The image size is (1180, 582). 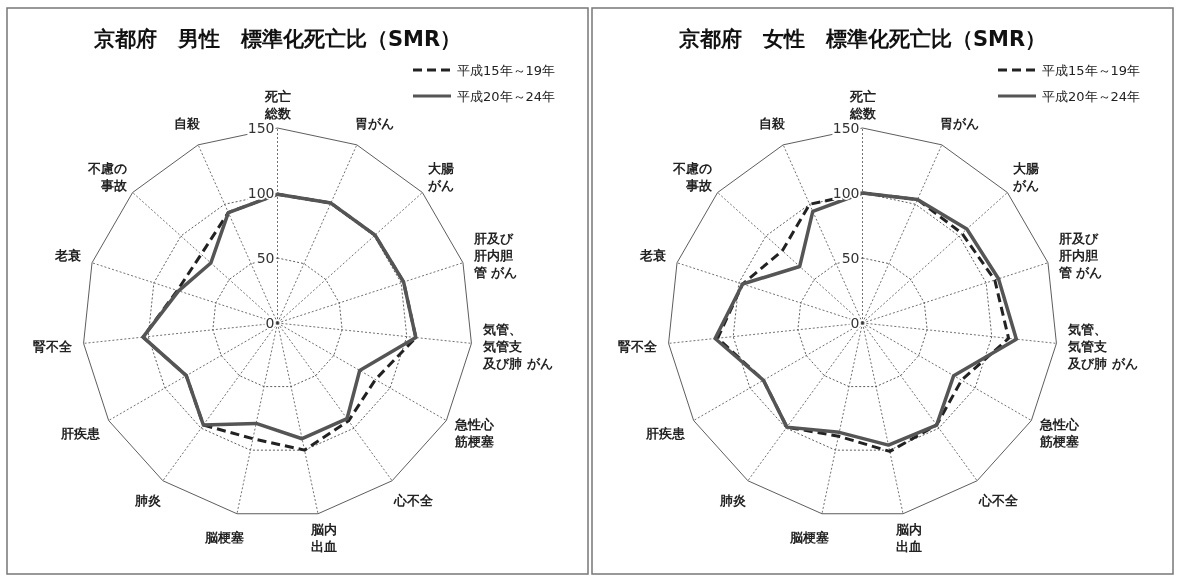 What do you see at coordinates (862, 39) in the screenshot?
I see `chart-title: 京都府 女性 標準化死亡比（SMR）` at bounding box center [862, 39].